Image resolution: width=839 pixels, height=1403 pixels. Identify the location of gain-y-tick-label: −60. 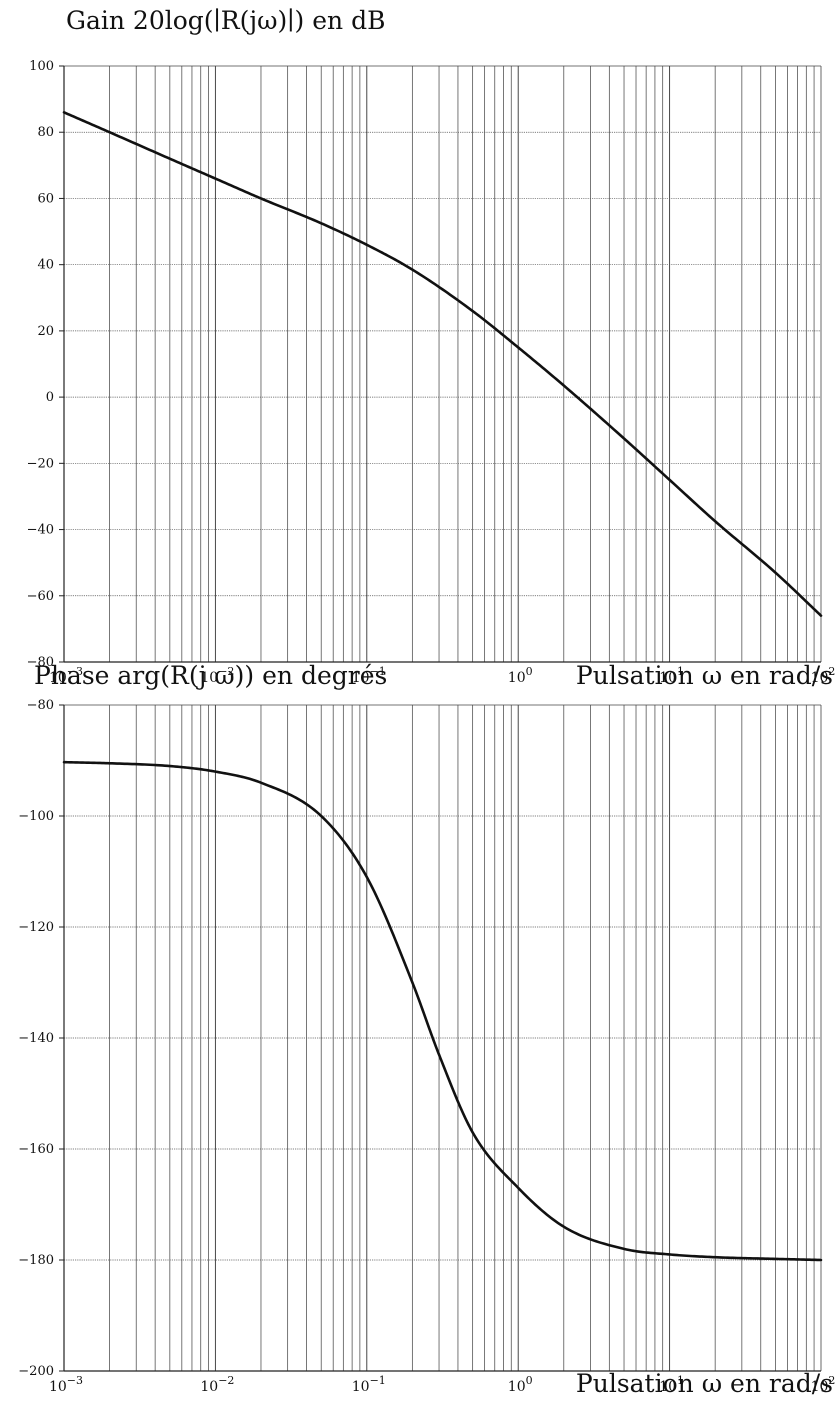
(40, 596).